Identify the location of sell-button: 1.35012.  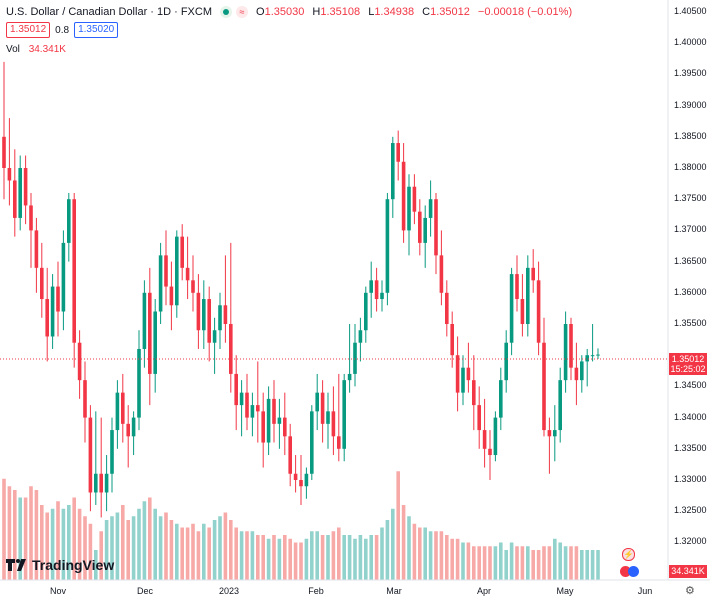
(28, 30).